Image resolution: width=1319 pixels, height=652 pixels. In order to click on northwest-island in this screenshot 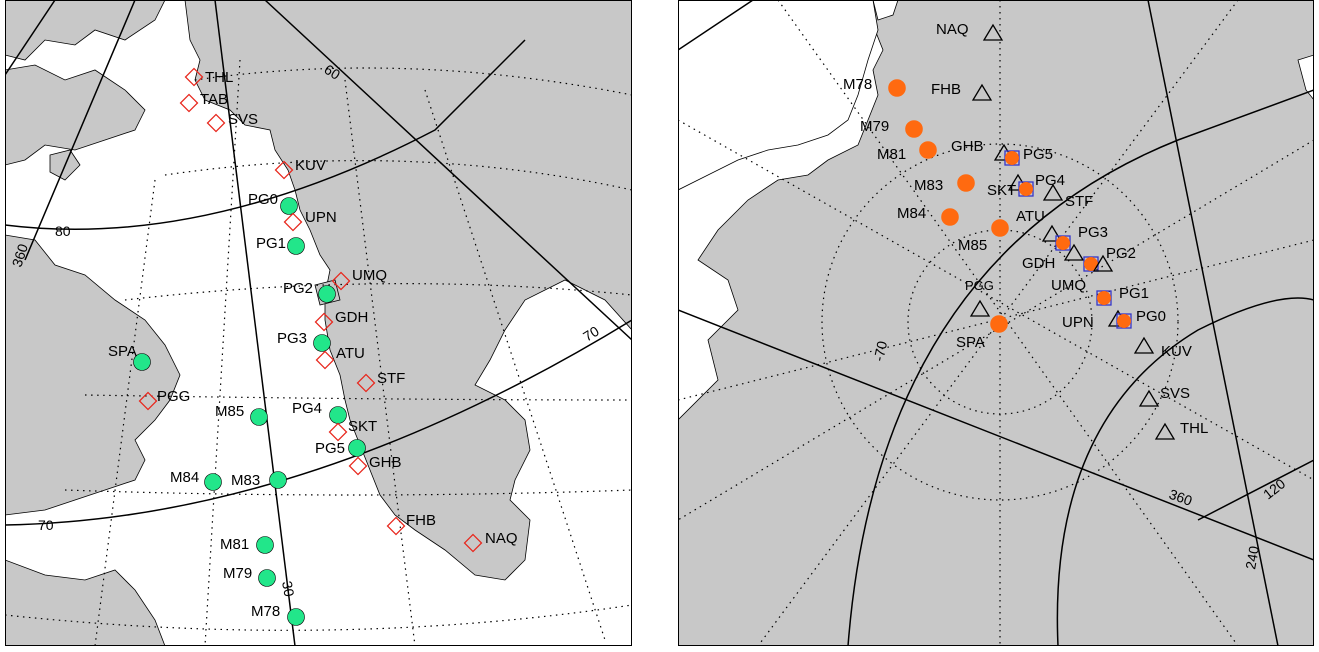, I will do `click(85, 30)`.